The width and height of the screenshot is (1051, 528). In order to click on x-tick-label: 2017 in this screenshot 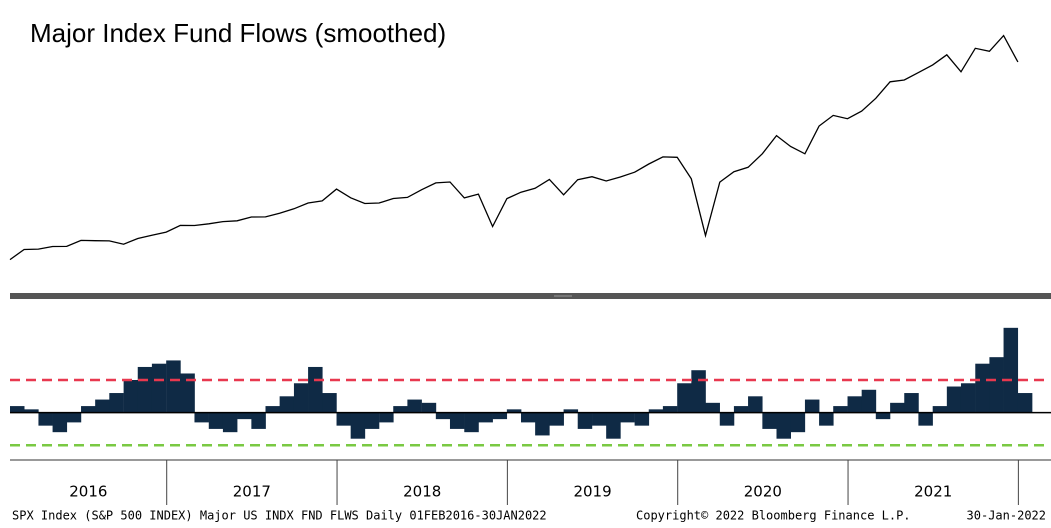, I will do `click(252, 492)`.